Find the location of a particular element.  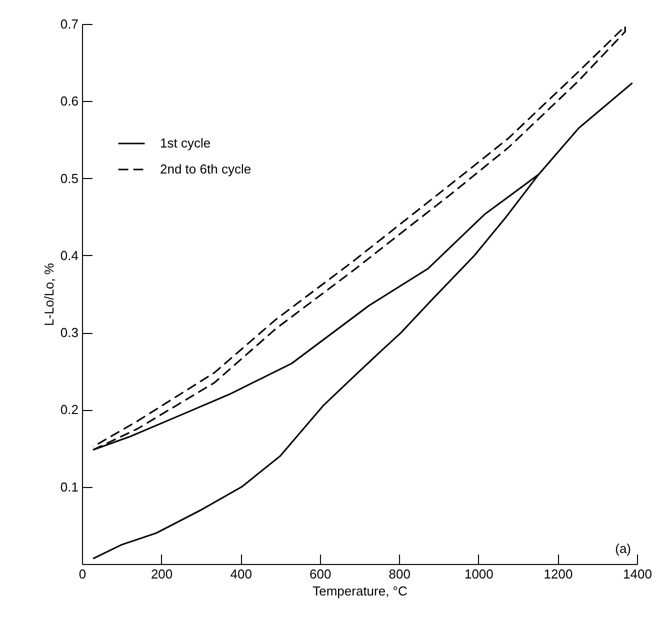

x-tick-label: 0 is located at coordinates (82, 574).